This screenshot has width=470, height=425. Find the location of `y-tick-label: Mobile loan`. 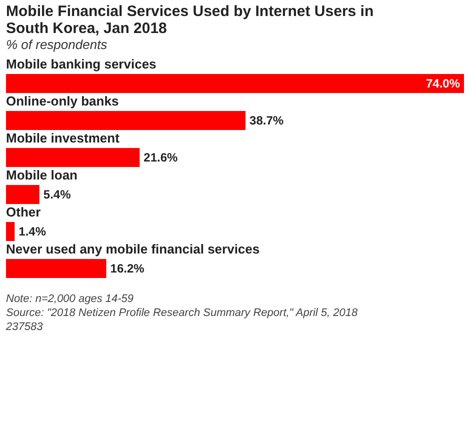

y-tick-label: Mobile loan is located at coordinates (42, 175).